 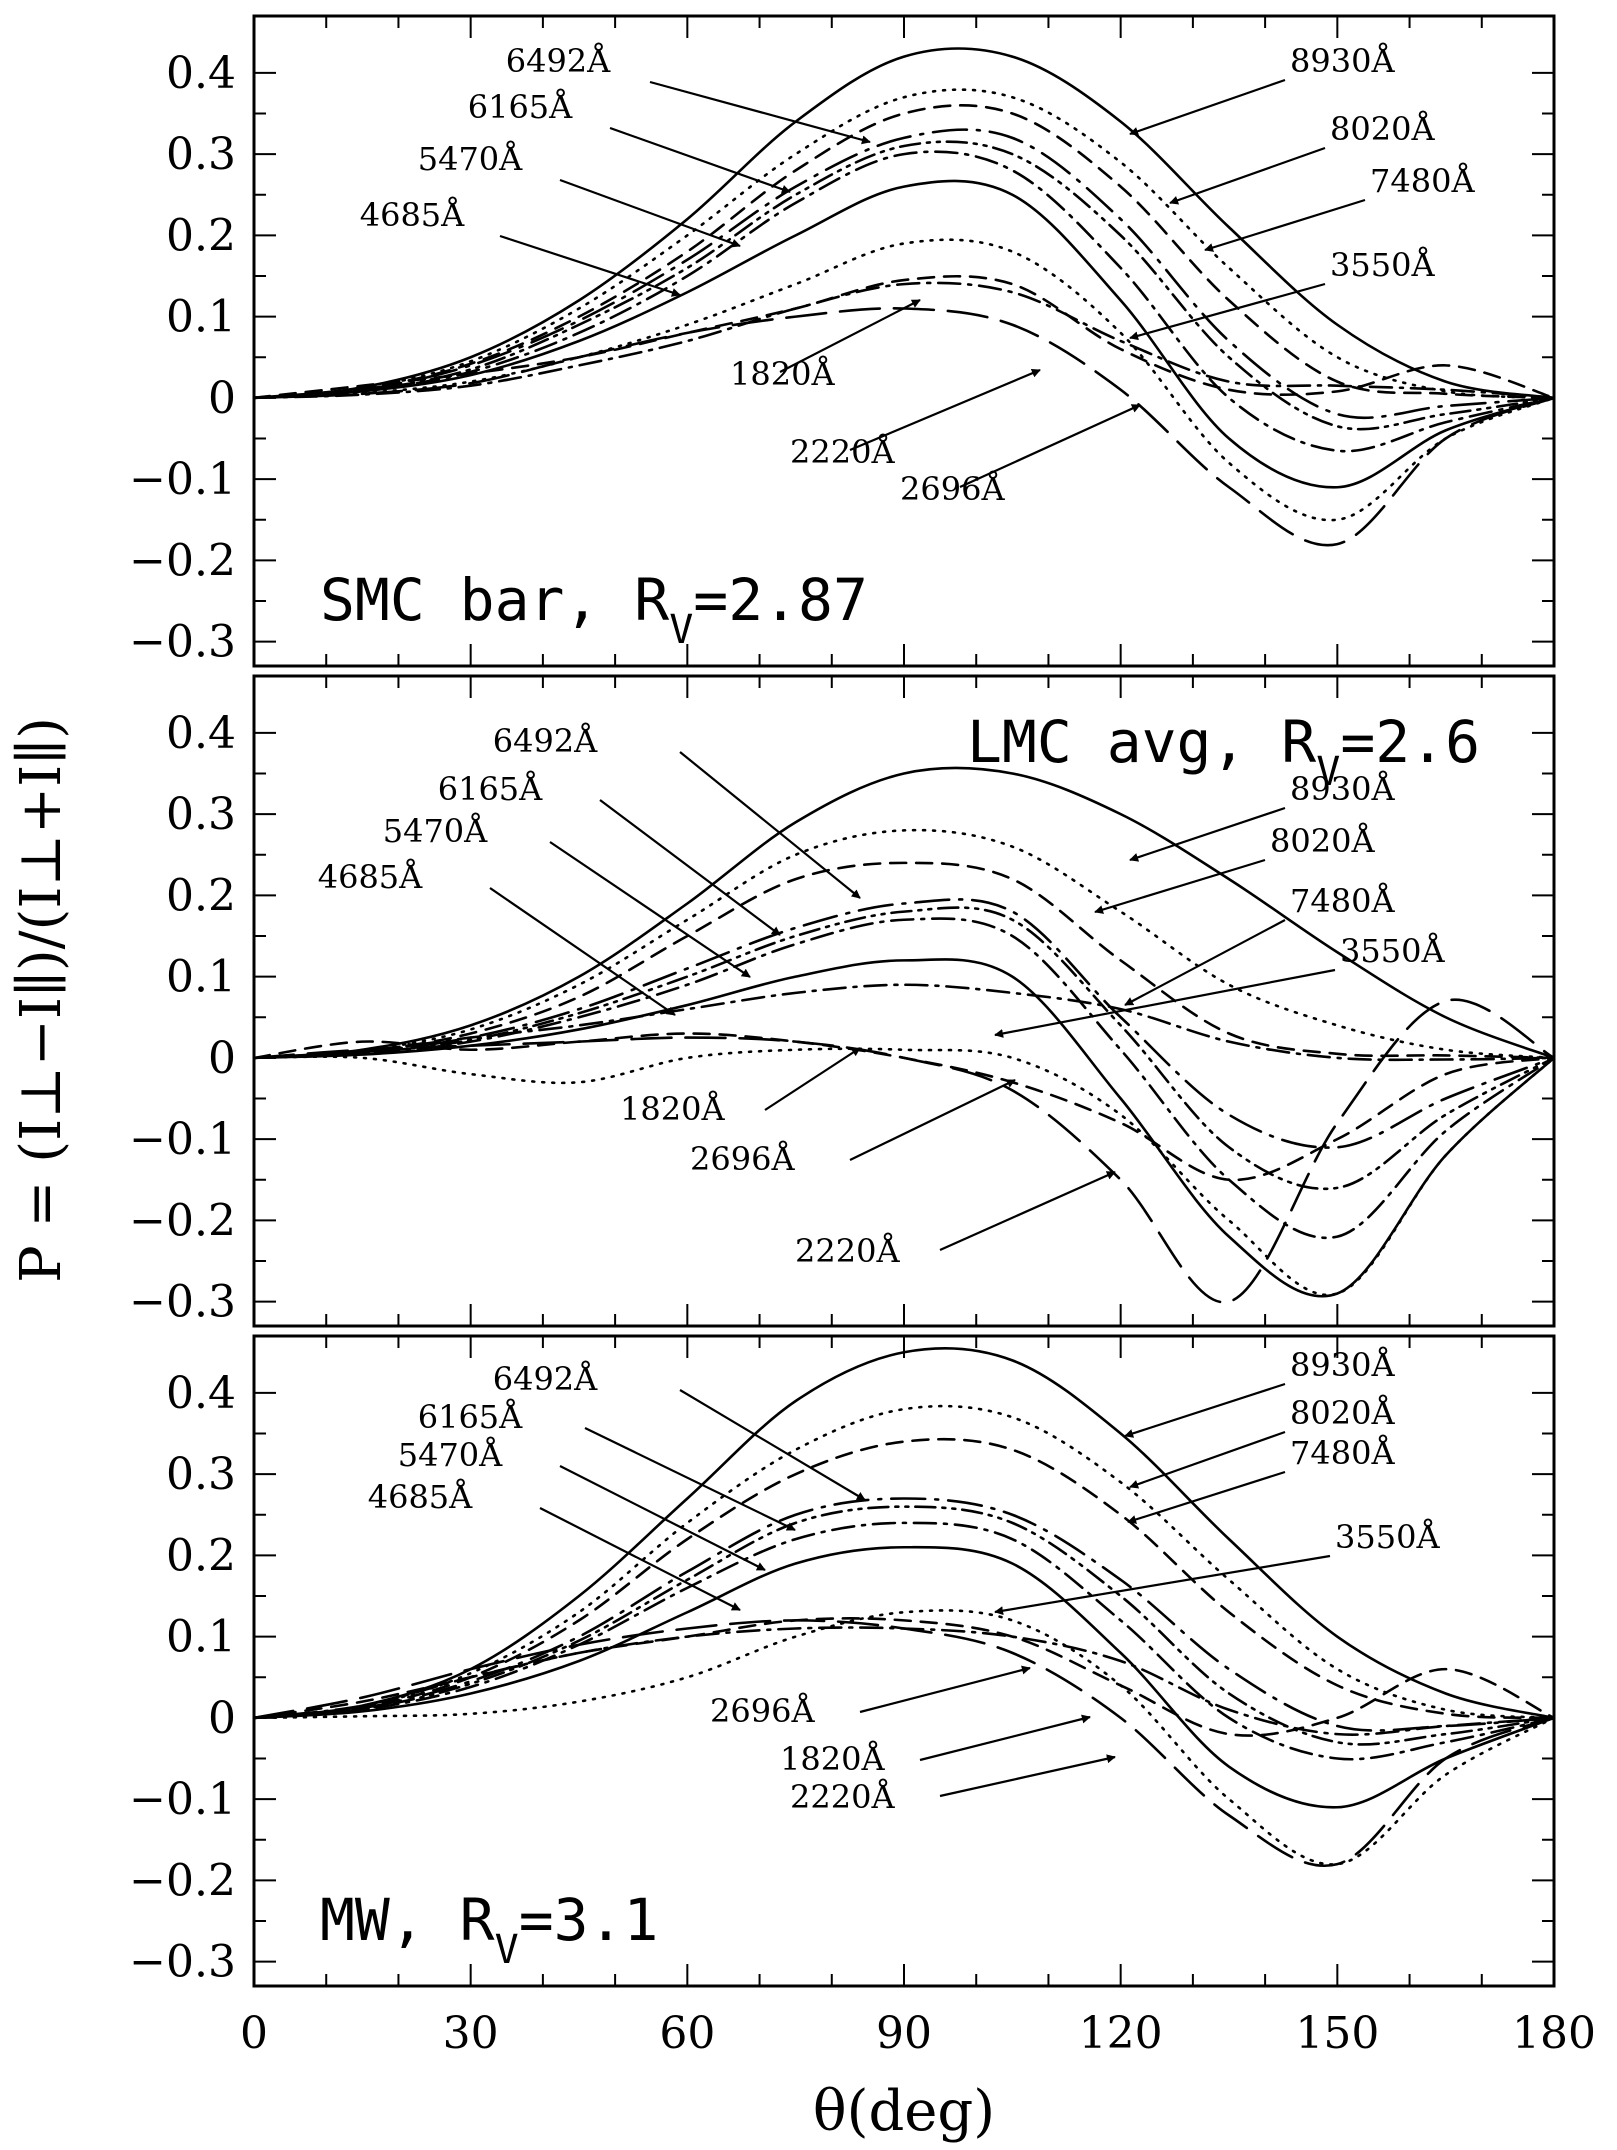 What do you see at coordinates (489, 1929) in the screenshot?
I see `panel-label: MW, RV=3.1` at bounding box center [489, 1929].